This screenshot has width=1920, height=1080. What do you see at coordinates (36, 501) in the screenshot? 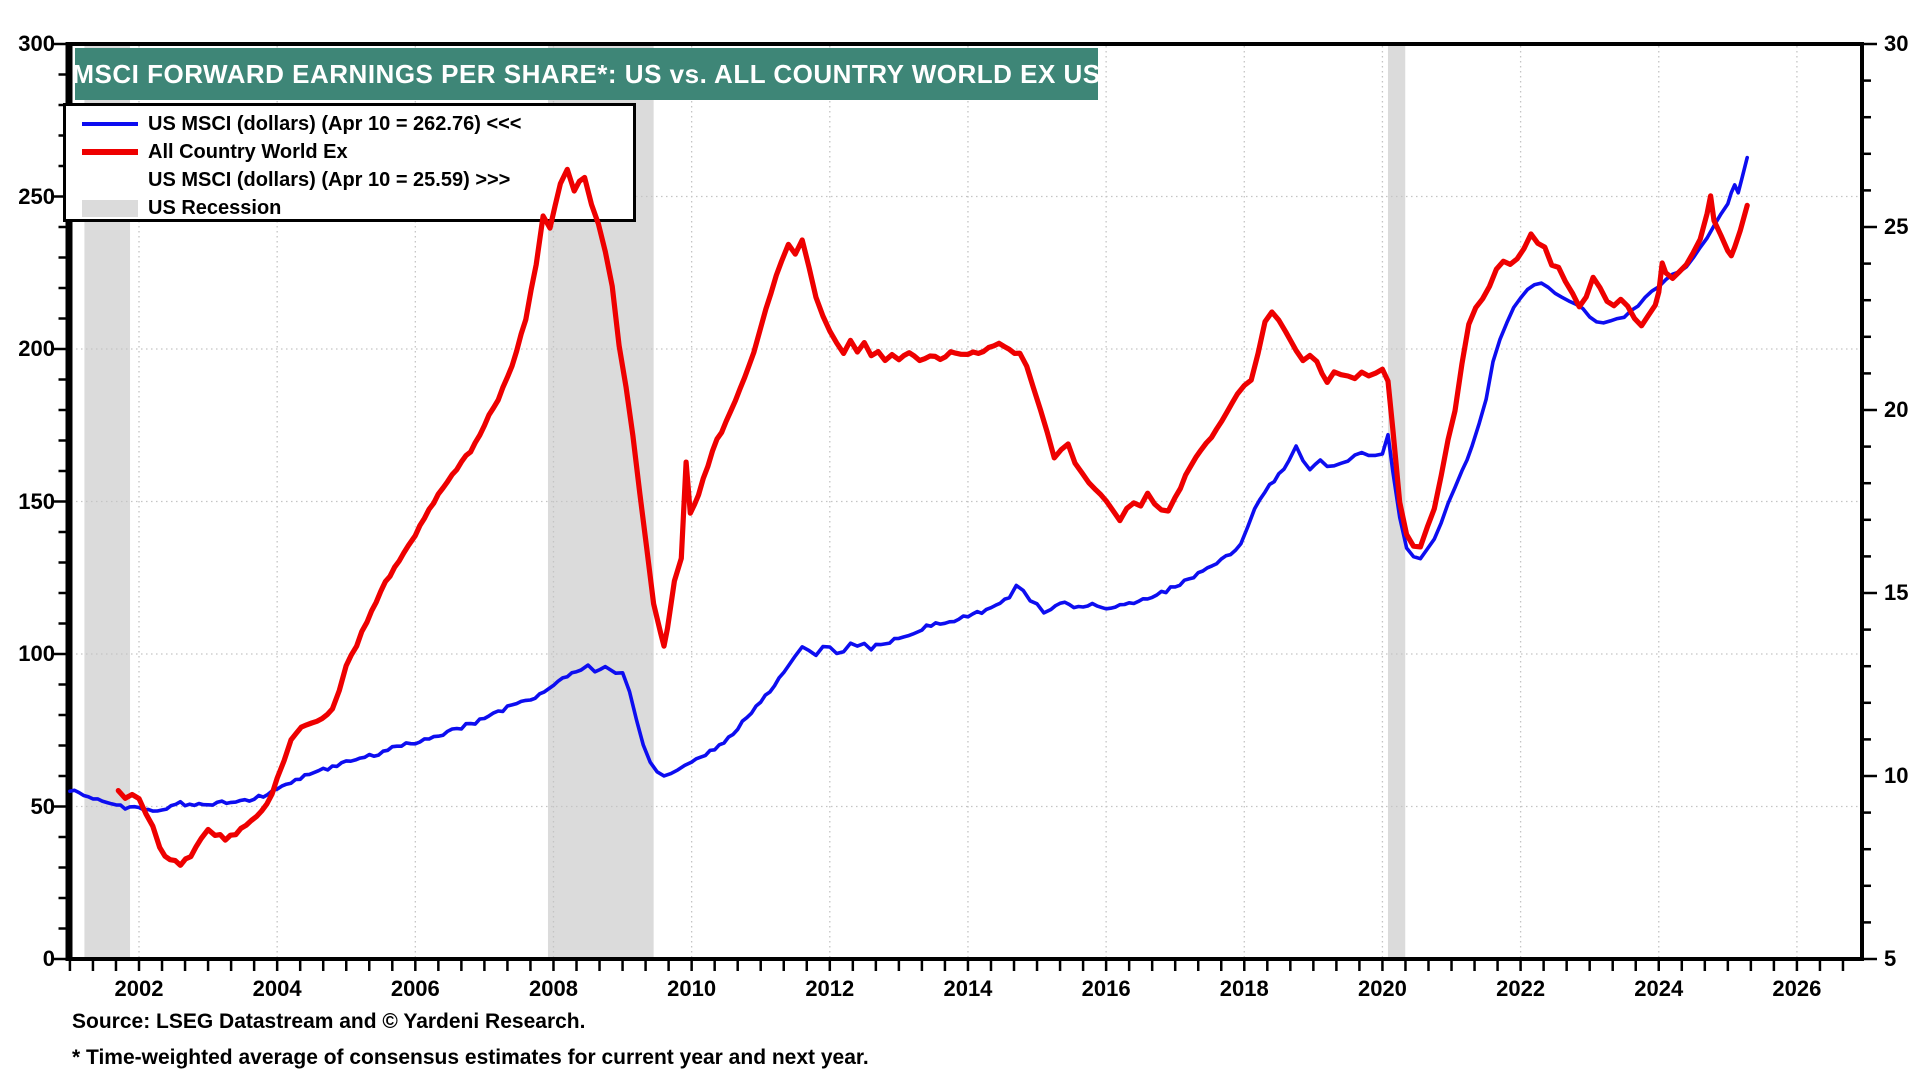
I see `y-left-tick-label: 150` at bounding box center [36, 501].